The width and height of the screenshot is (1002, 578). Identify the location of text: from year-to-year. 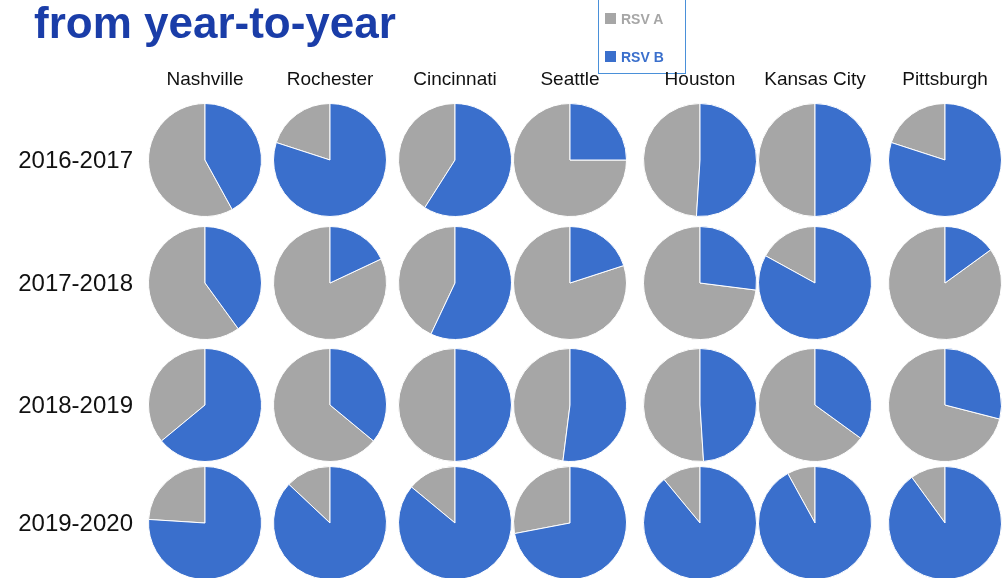
(215, 24).